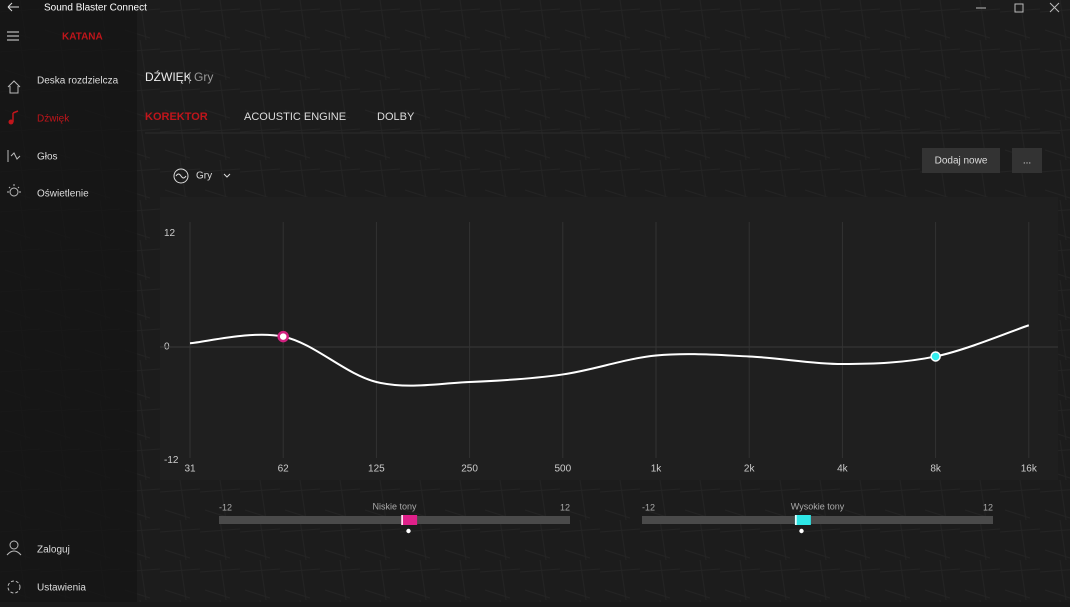 The image size is (1070, 607). Describe the element at coordinates (609, 355) in the screenshot. I see `eq-curve` at that location.